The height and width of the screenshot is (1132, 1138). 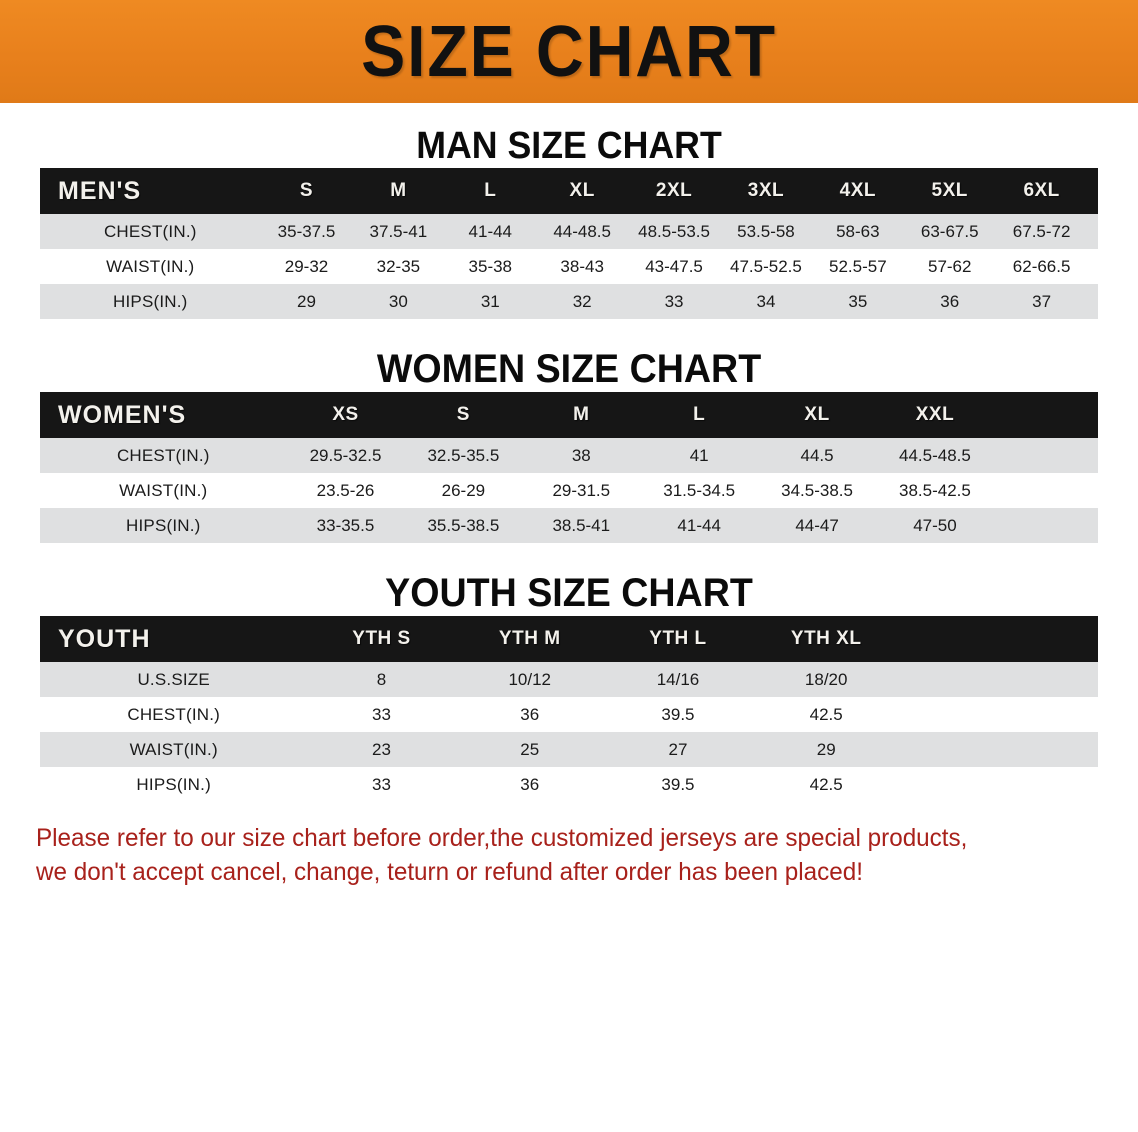 What do you see at coordinates (581, 455) in the screenshot?
I see `women-cell: 38` at bounding box center [581, 455].